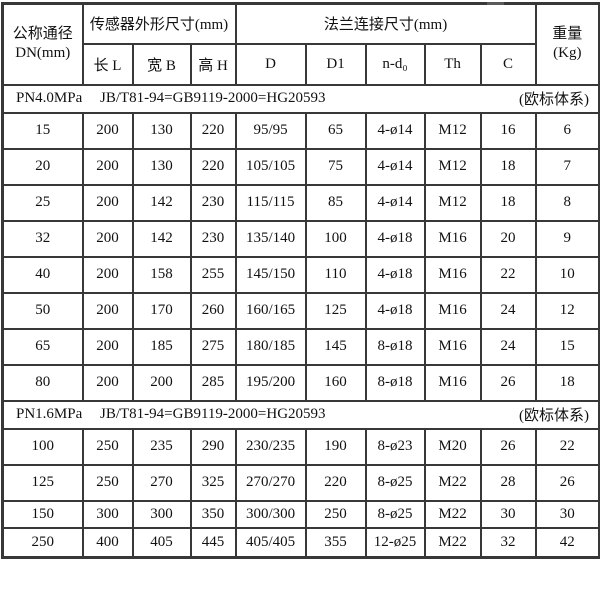  What do you see at coordinates (335, 542) in the screenshot?
I see `table-cell: 355` at bounding box center [335, 542].